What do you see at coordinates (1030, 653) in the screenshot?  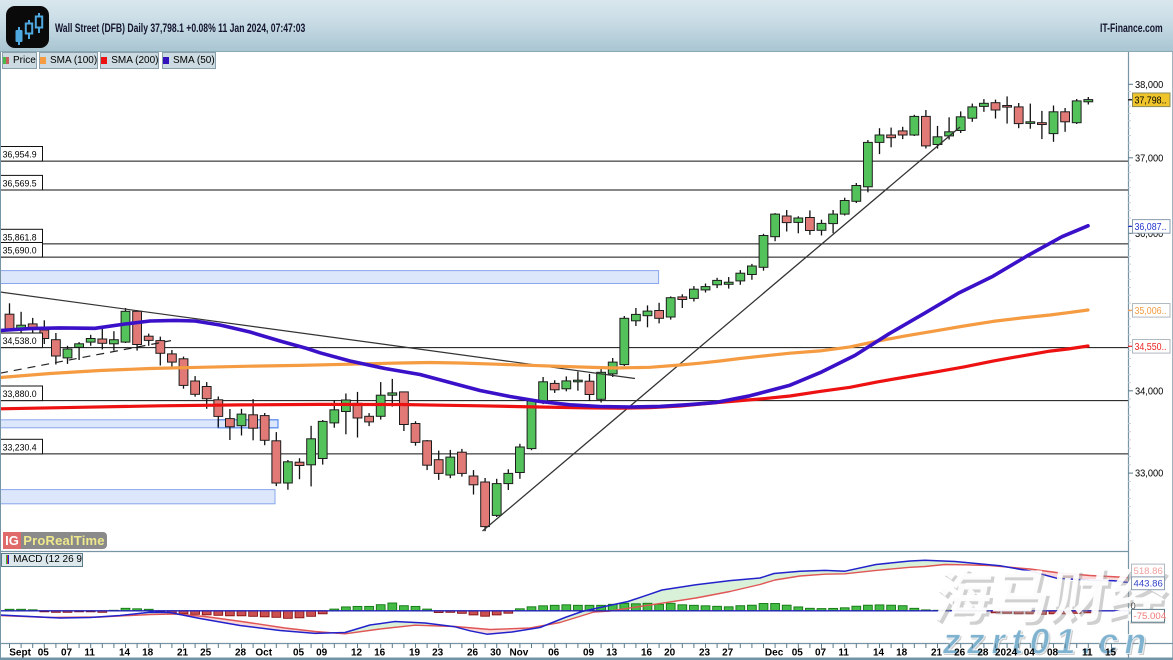 I see `svg-text: 04` at bounding box center [1030, 653].